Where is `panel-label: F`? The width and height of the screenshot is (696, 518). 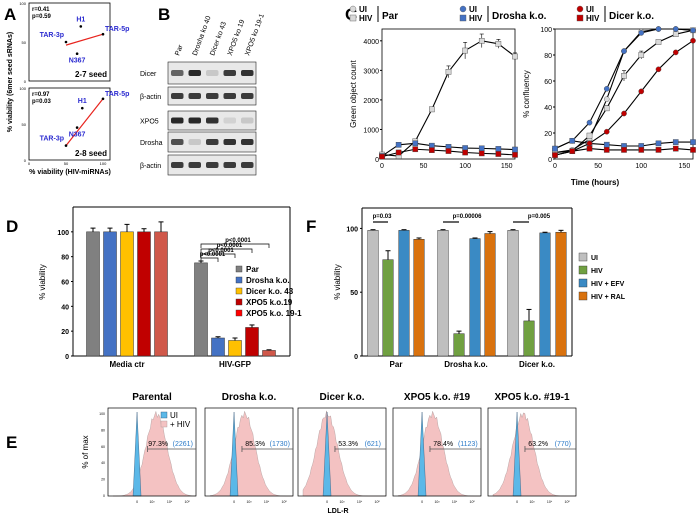
panel-label: F is located at coordinates (311, 226).